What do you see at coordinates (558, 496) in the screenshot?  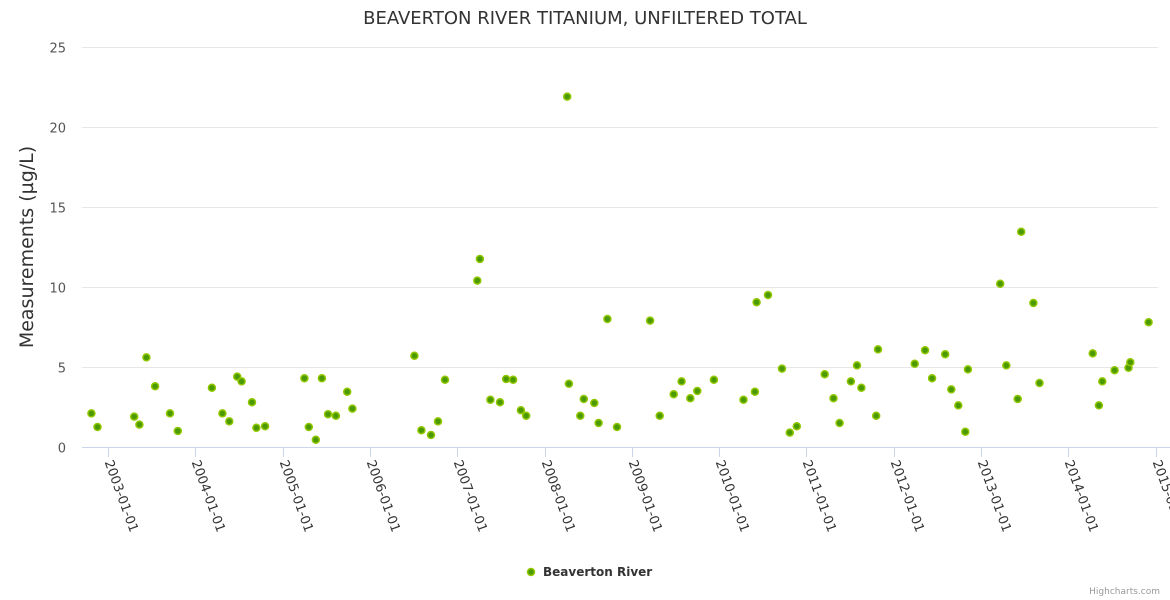 I see `x-tick-label: 2008-01-01` at bounding box center [558, 496].